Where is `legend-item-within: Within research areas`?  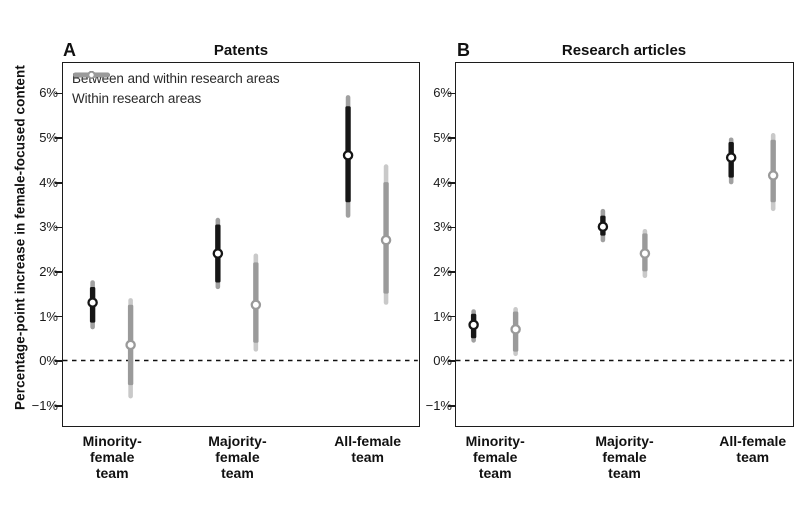
legend-item-within: Within research areas is located at coordinates (176, 89).